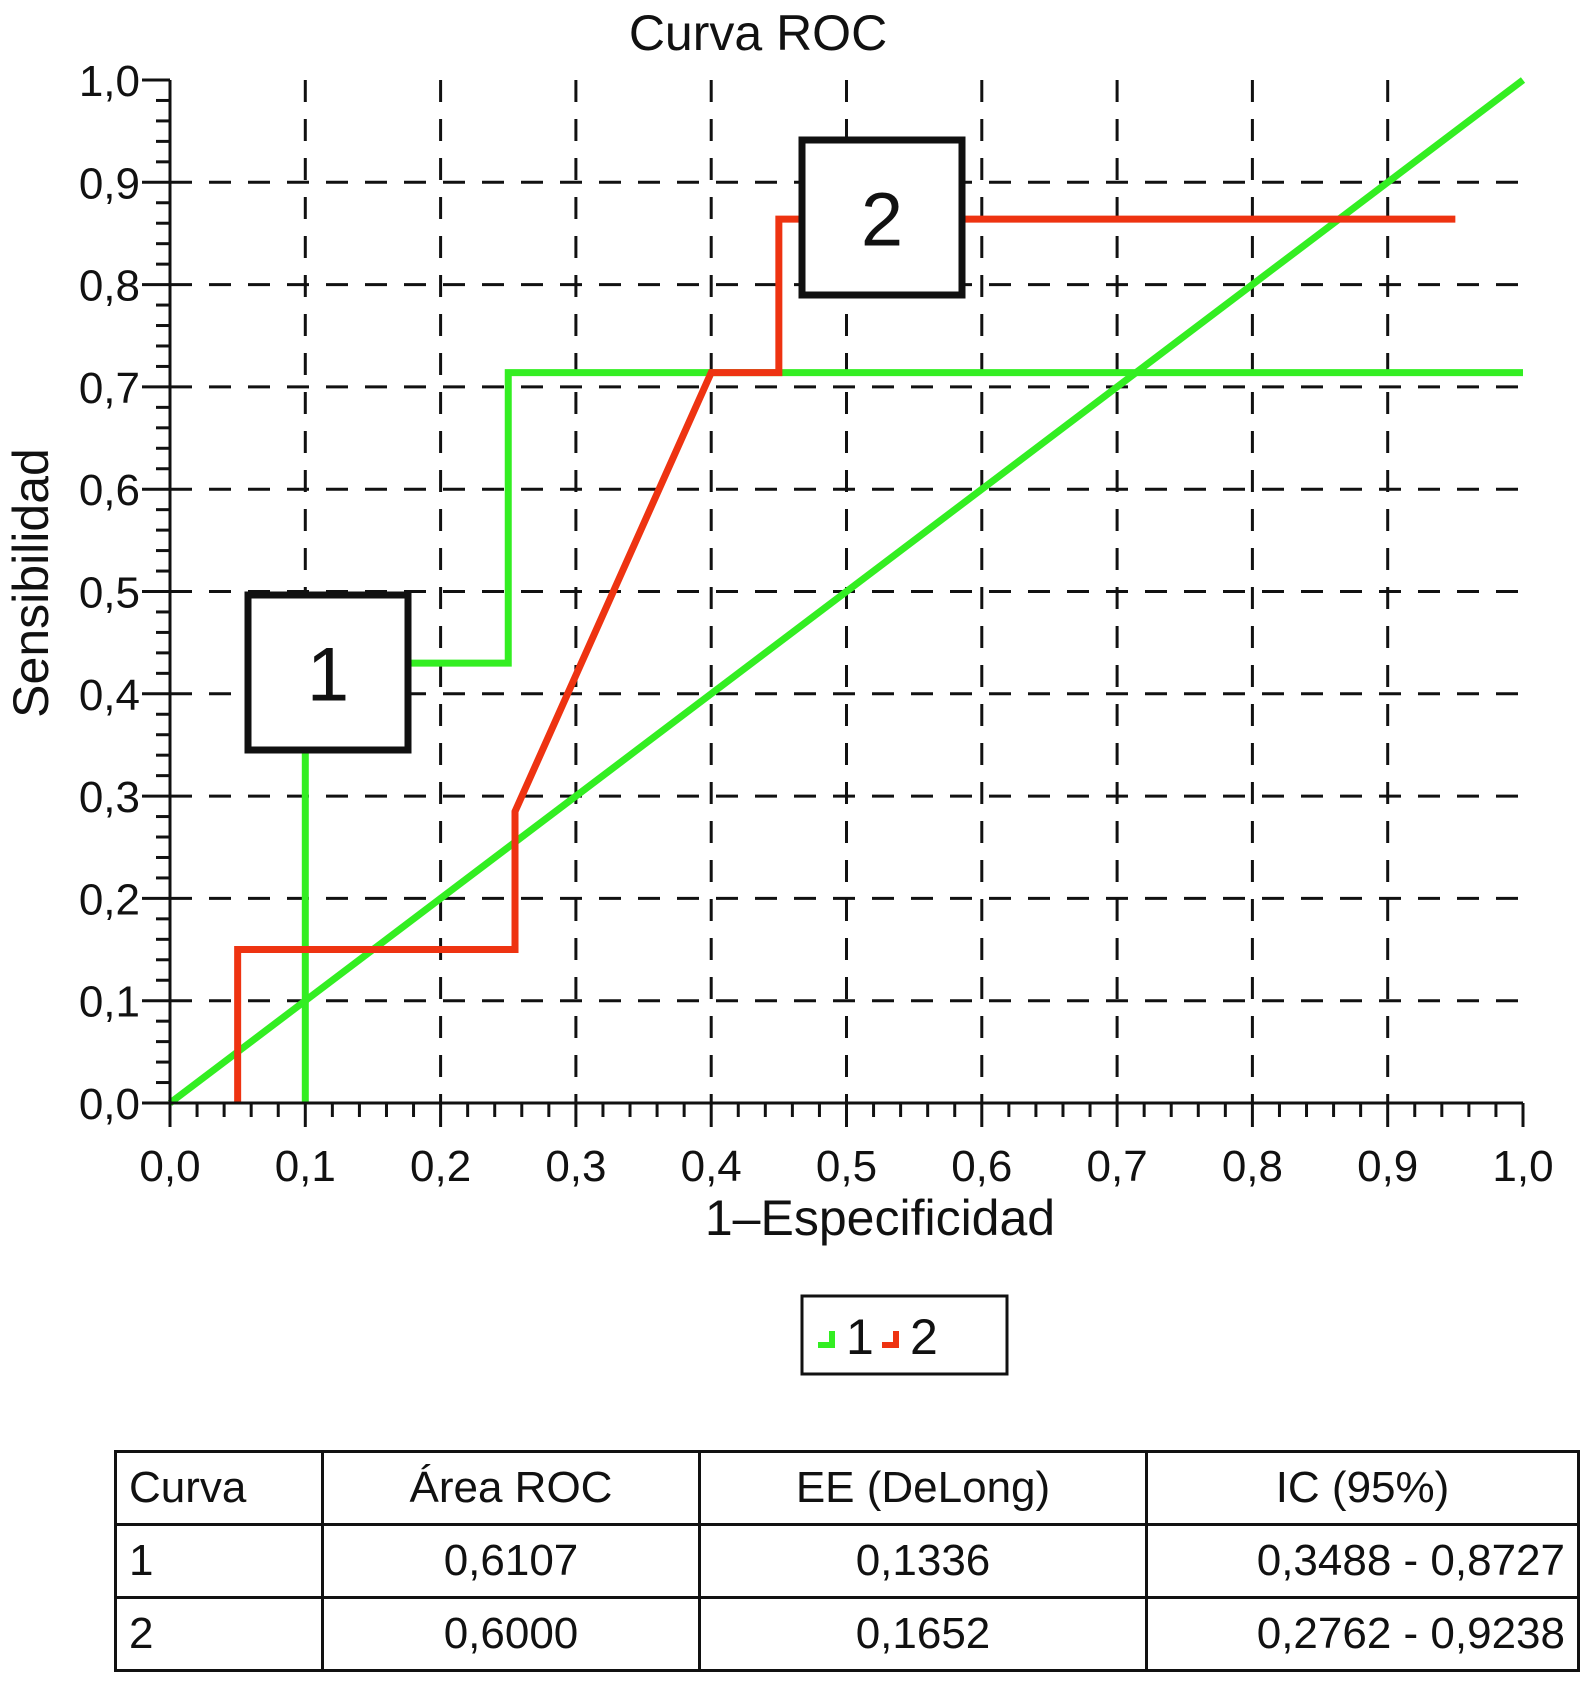  I want to click on cell-ic-95: 0,2762 - 0,9238, so click(1362, 1634).